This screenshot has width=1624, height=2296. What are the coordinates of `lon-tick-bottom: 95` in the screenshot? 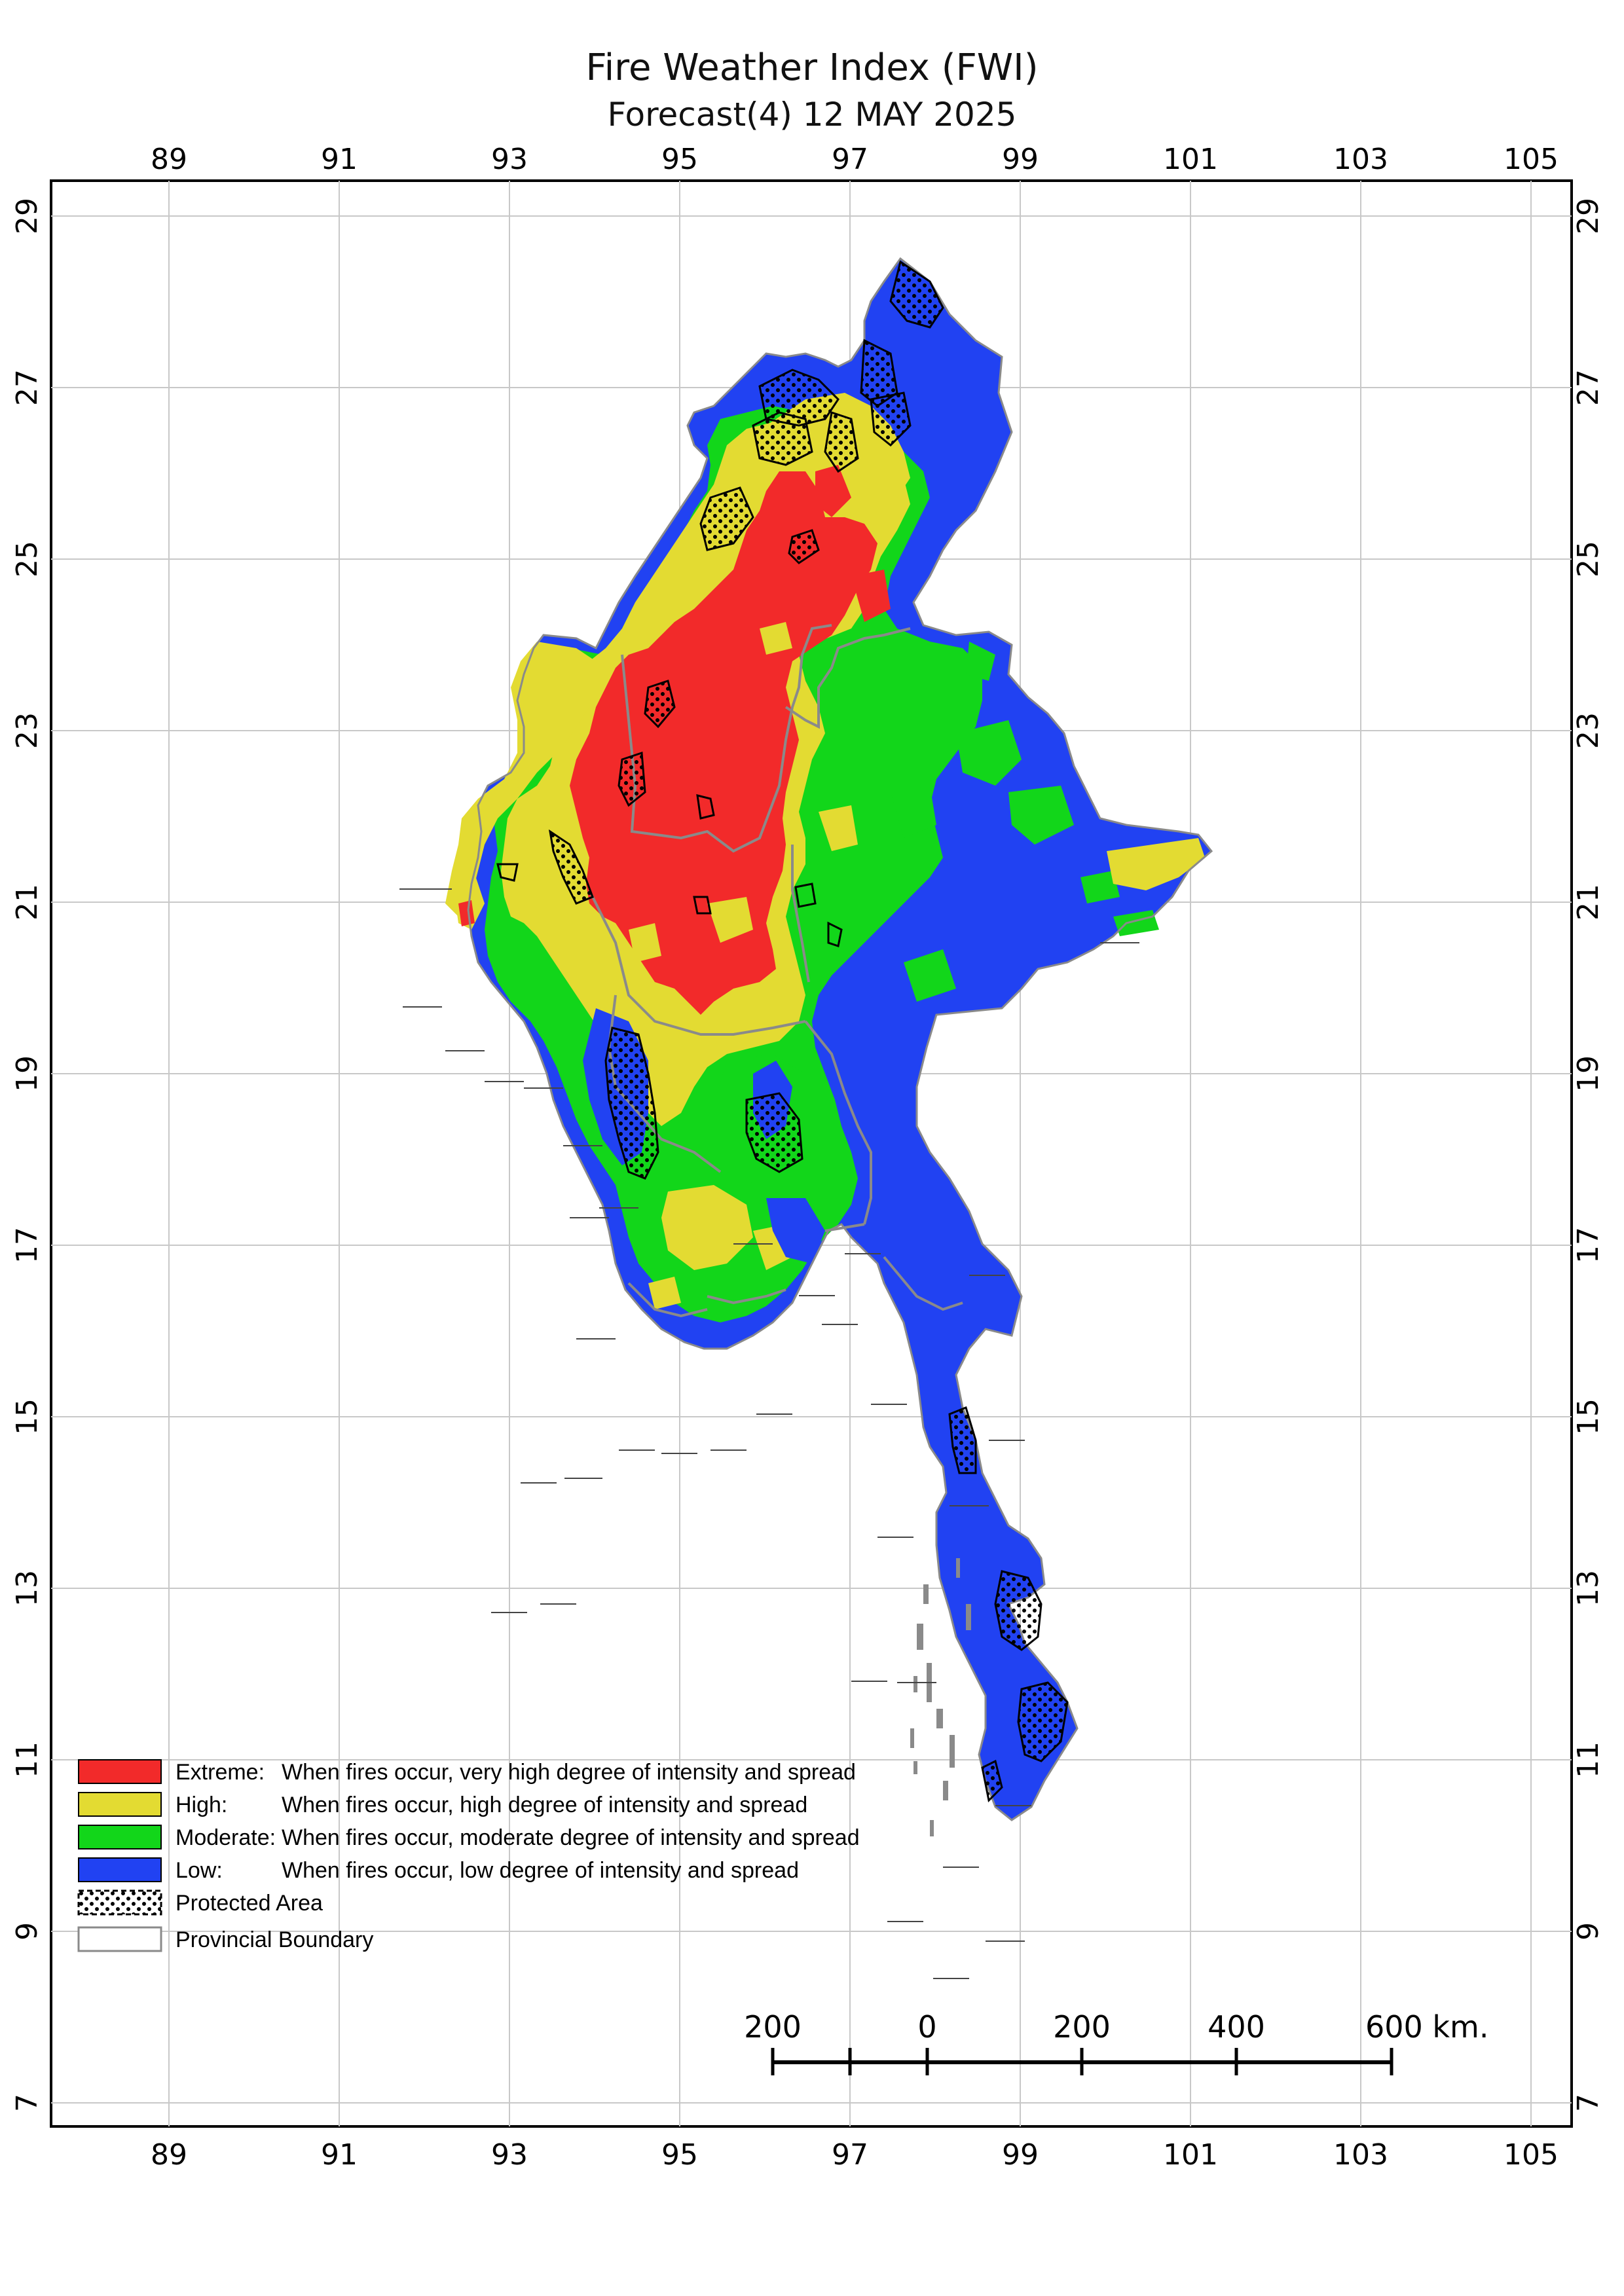 It's located at (679, 2155).